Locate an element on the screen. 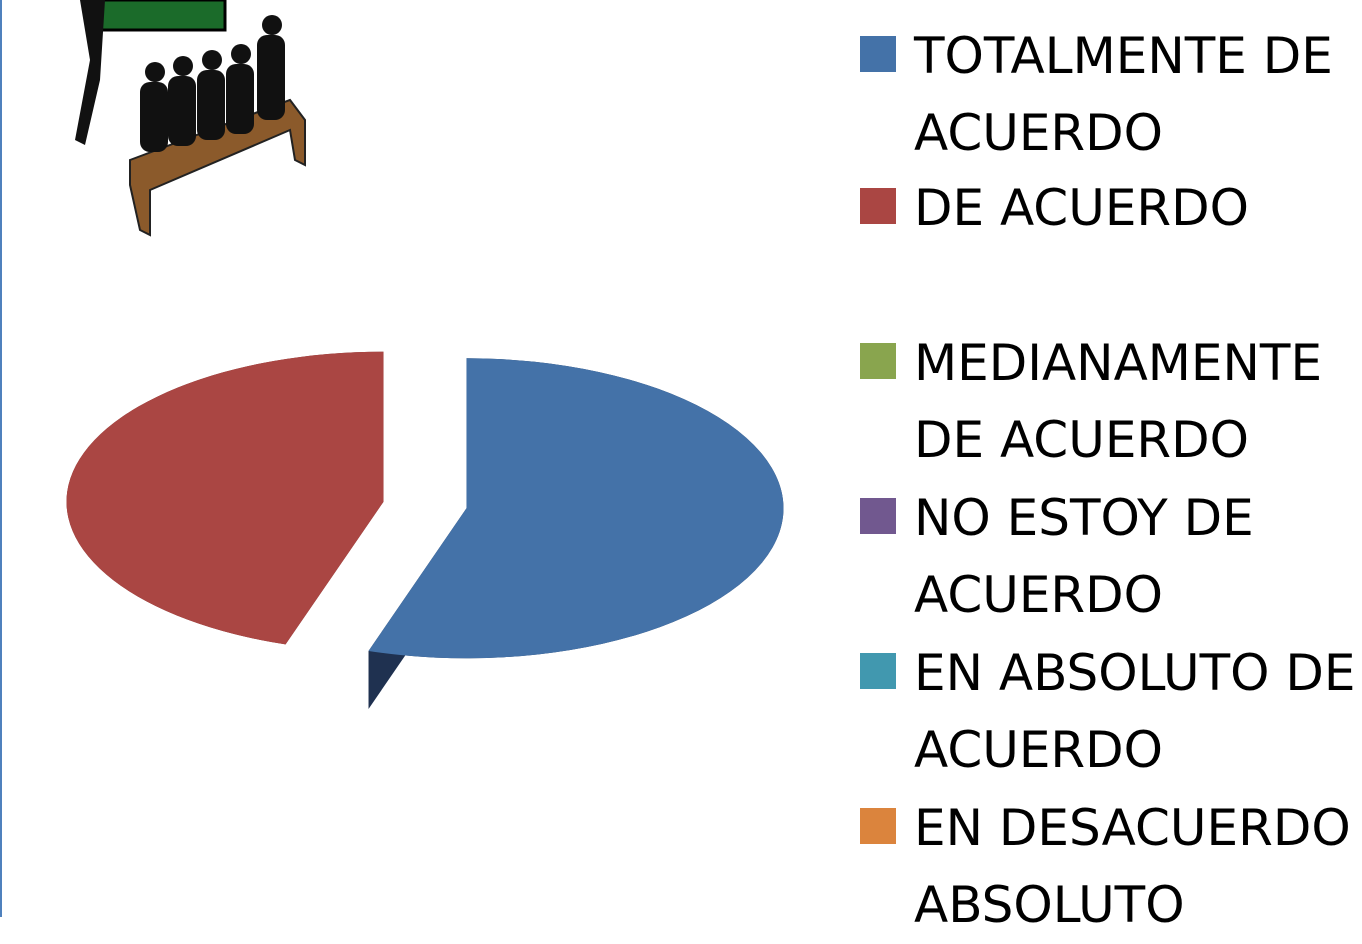 The image size is (1362, 944). legend-label: EN ABSOLUTO DE ACUERDO is located at coordinates (1135, 711).